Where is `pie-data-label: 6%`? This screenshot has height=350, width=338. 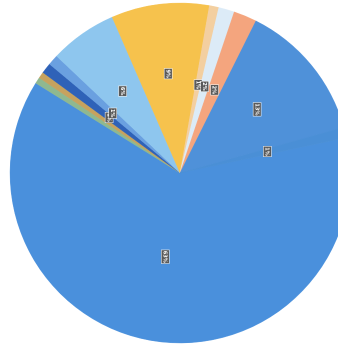 pie-data-label: 6% is located at coordinates (122, 91).